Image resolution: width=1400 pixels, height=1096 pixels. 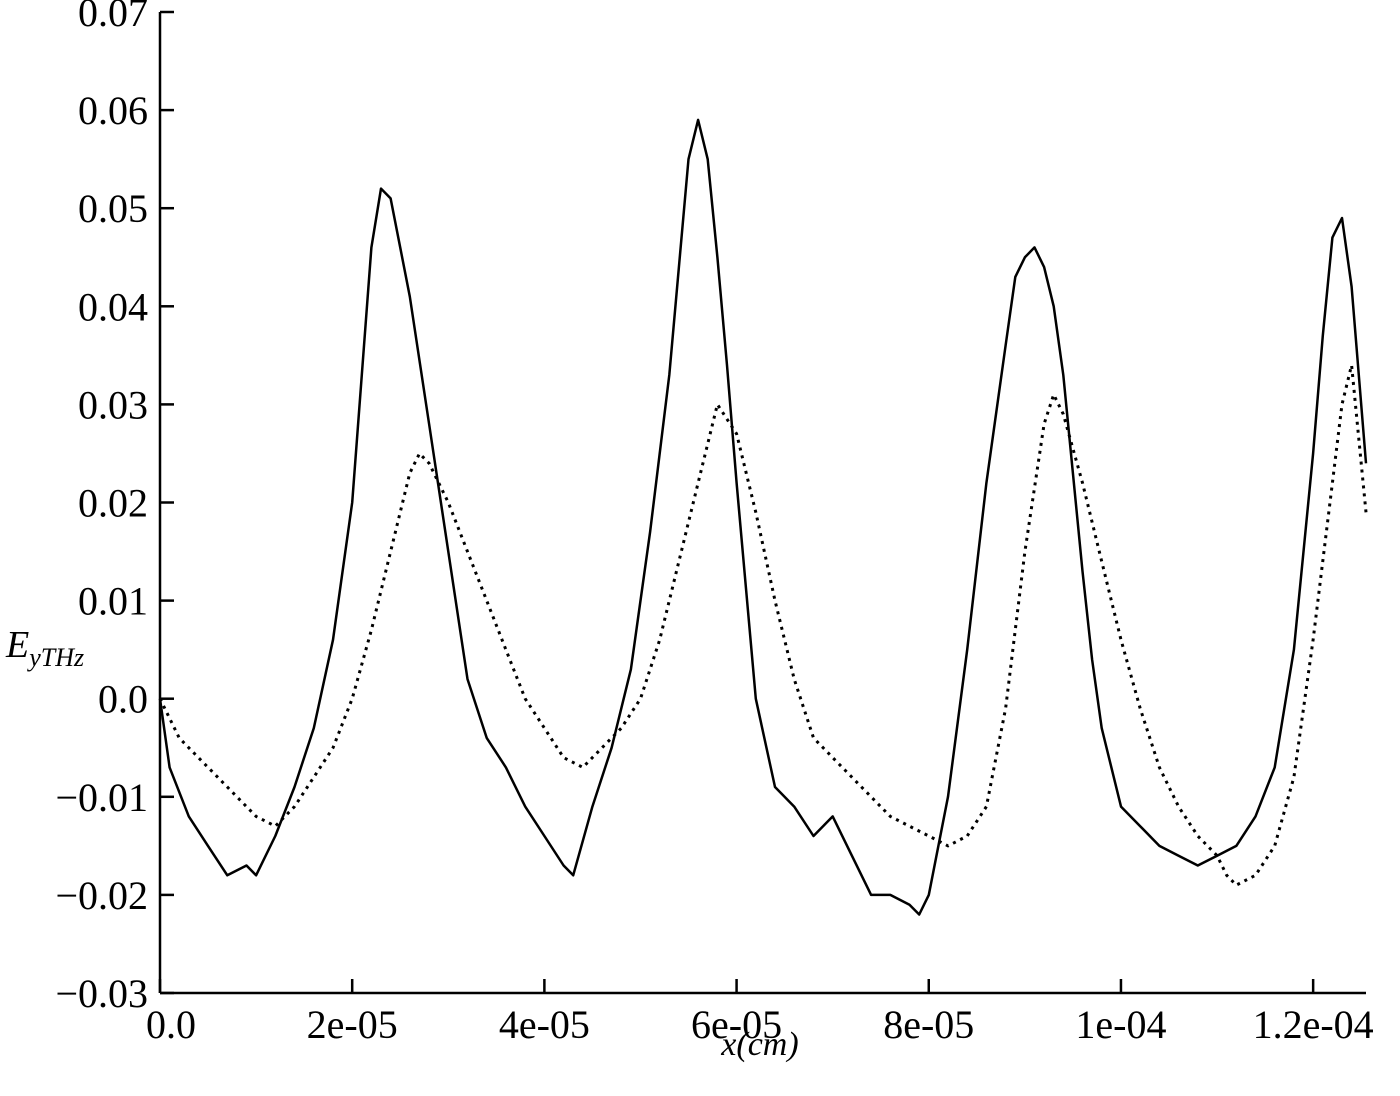 What do you see at coordinates (113, 306) in the screenshot?
I see `y-tick-label: 0.04` at bounding box center [113, 306].